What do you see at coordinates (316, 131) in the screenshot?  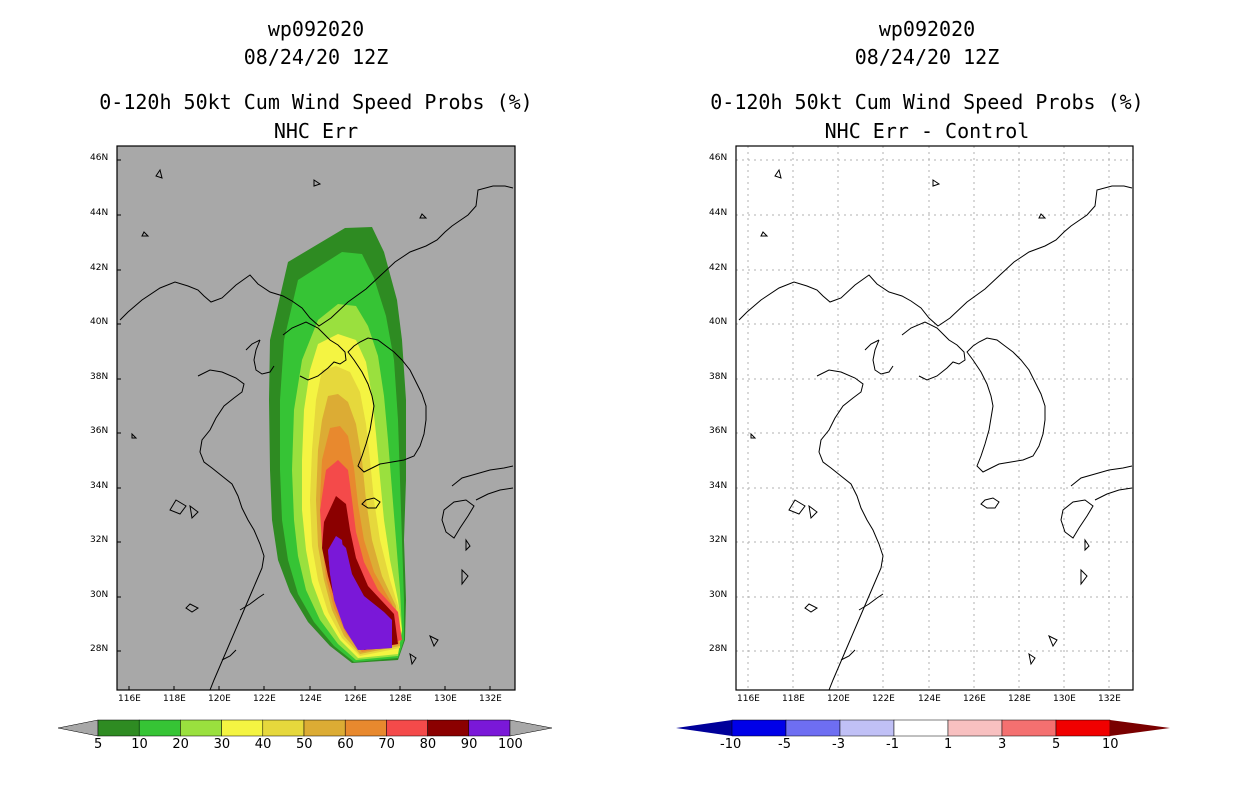 I see `left-title-subtitle: NHC Err` at bounding box center [316, 131].